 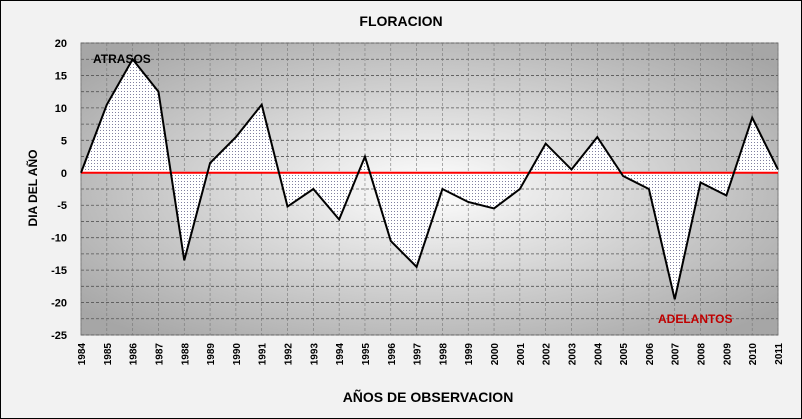 I want to click on x-tick-label: 2006, so click(x=650, y=354).